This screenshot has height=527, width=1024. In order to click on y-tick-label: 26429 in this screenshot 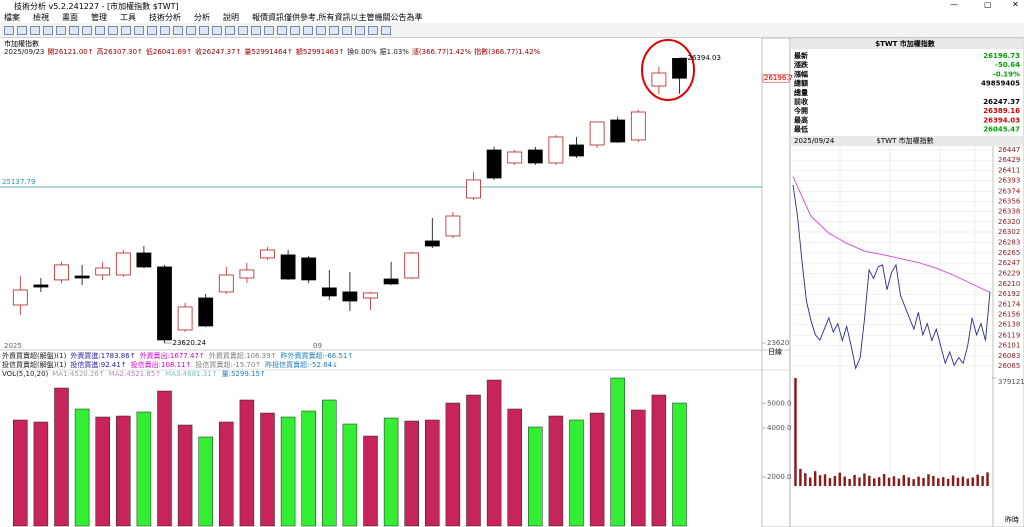, I will do `click(1009, 160)`.